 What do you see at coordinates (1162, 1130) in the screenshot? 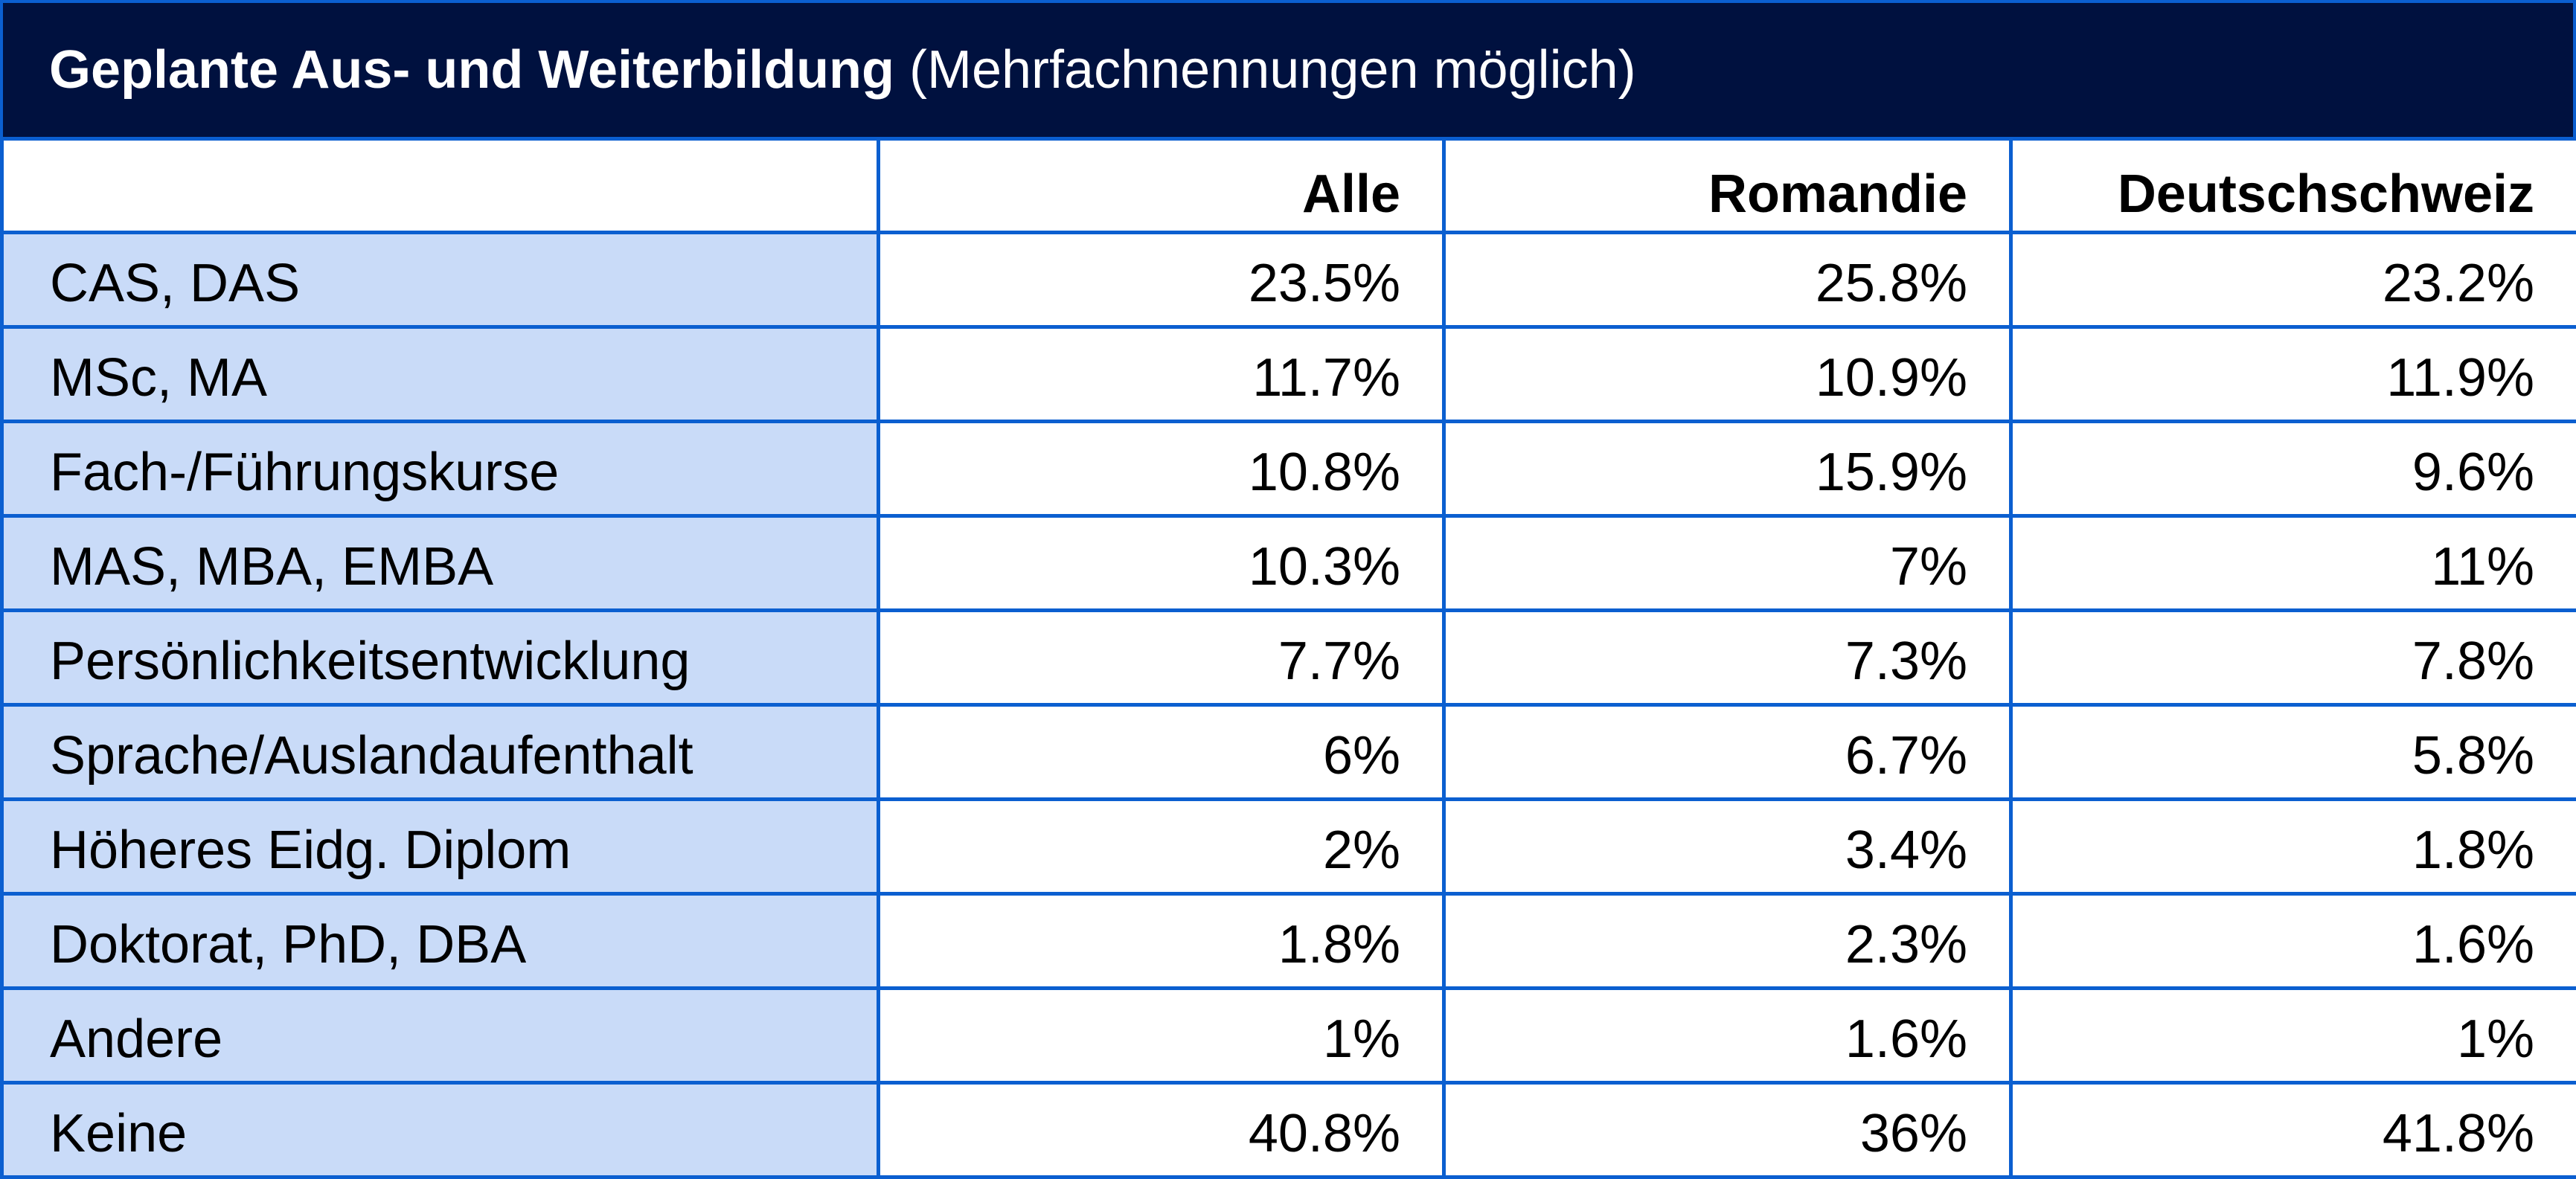
I see `value-cell-alle: 40.8%` at bounding box center [1162, 1130].